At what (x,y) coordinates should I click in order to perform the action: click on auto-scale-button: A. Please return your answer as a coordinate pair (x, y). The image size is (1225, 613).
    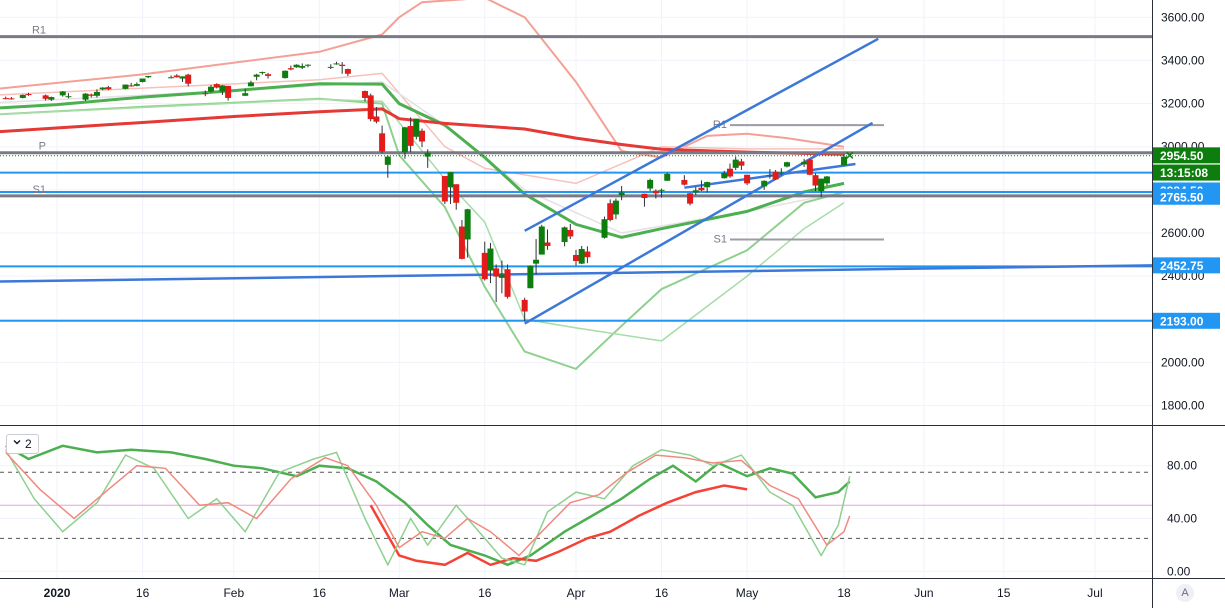
    Looking at the image, I should click on (1185, 593).